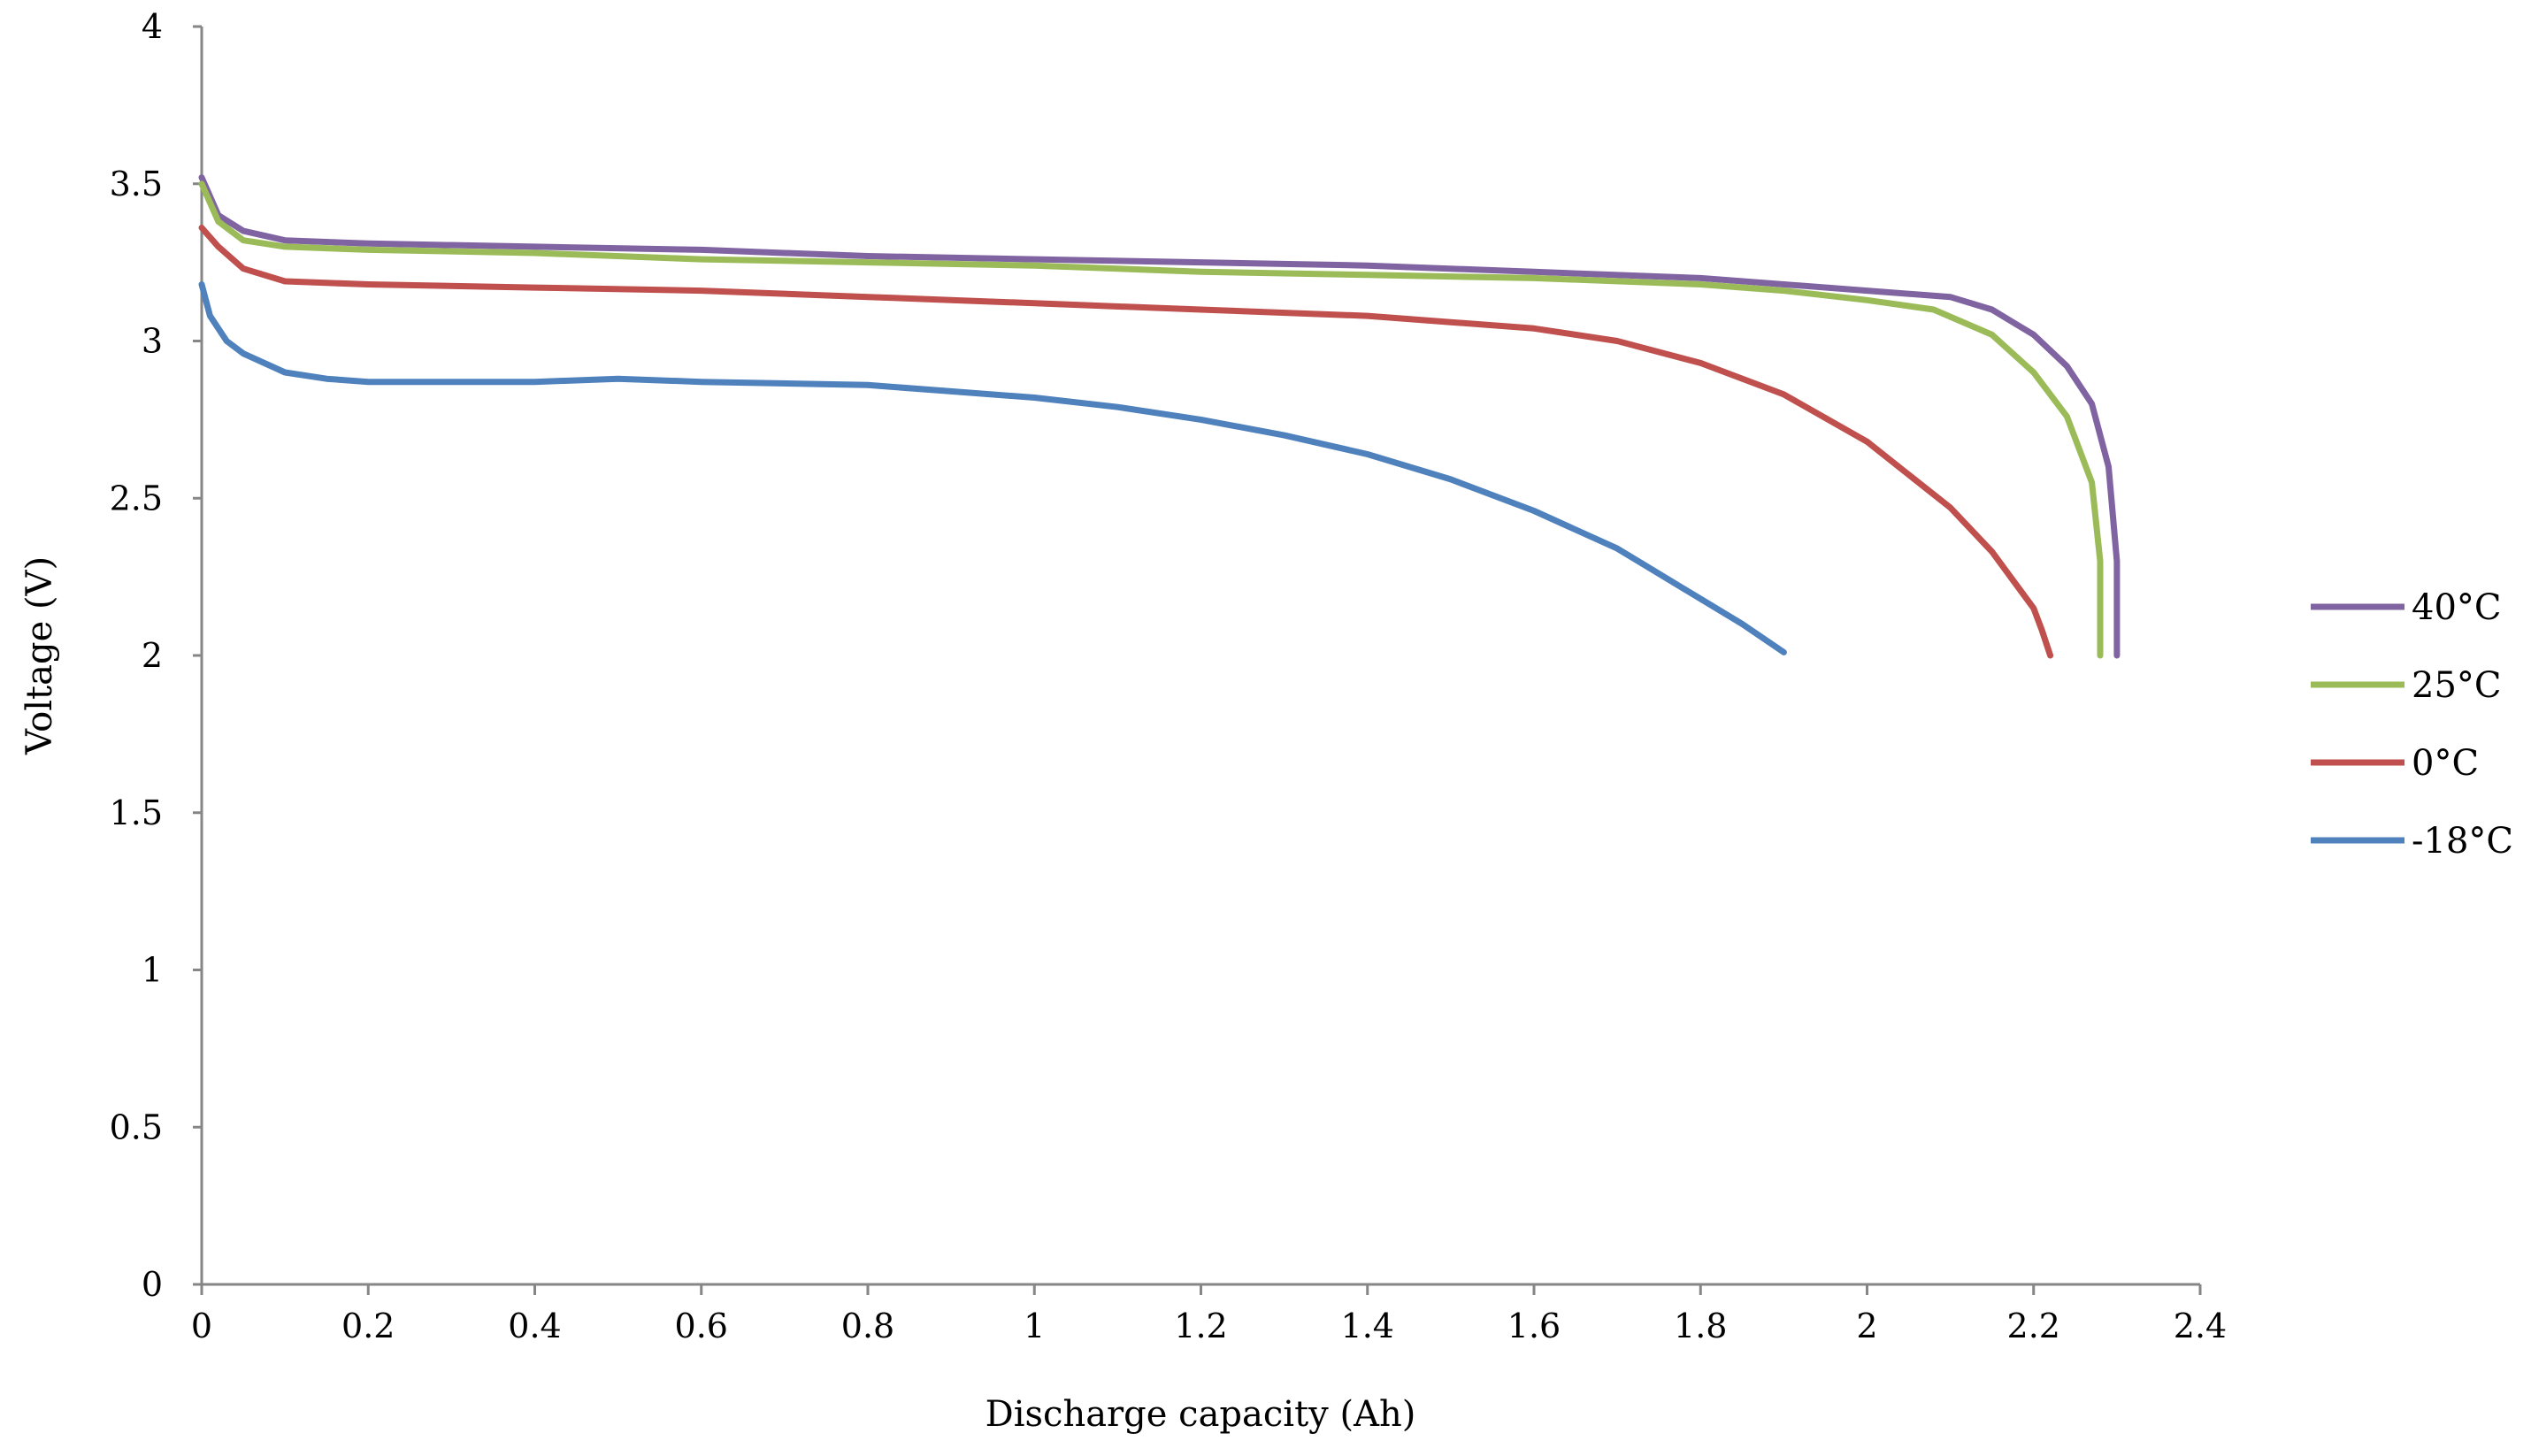  I want to click on y-axis-ticks: 0 0.5 1 1.5 2 2.5 3 3.5 4, so click(156, 655).